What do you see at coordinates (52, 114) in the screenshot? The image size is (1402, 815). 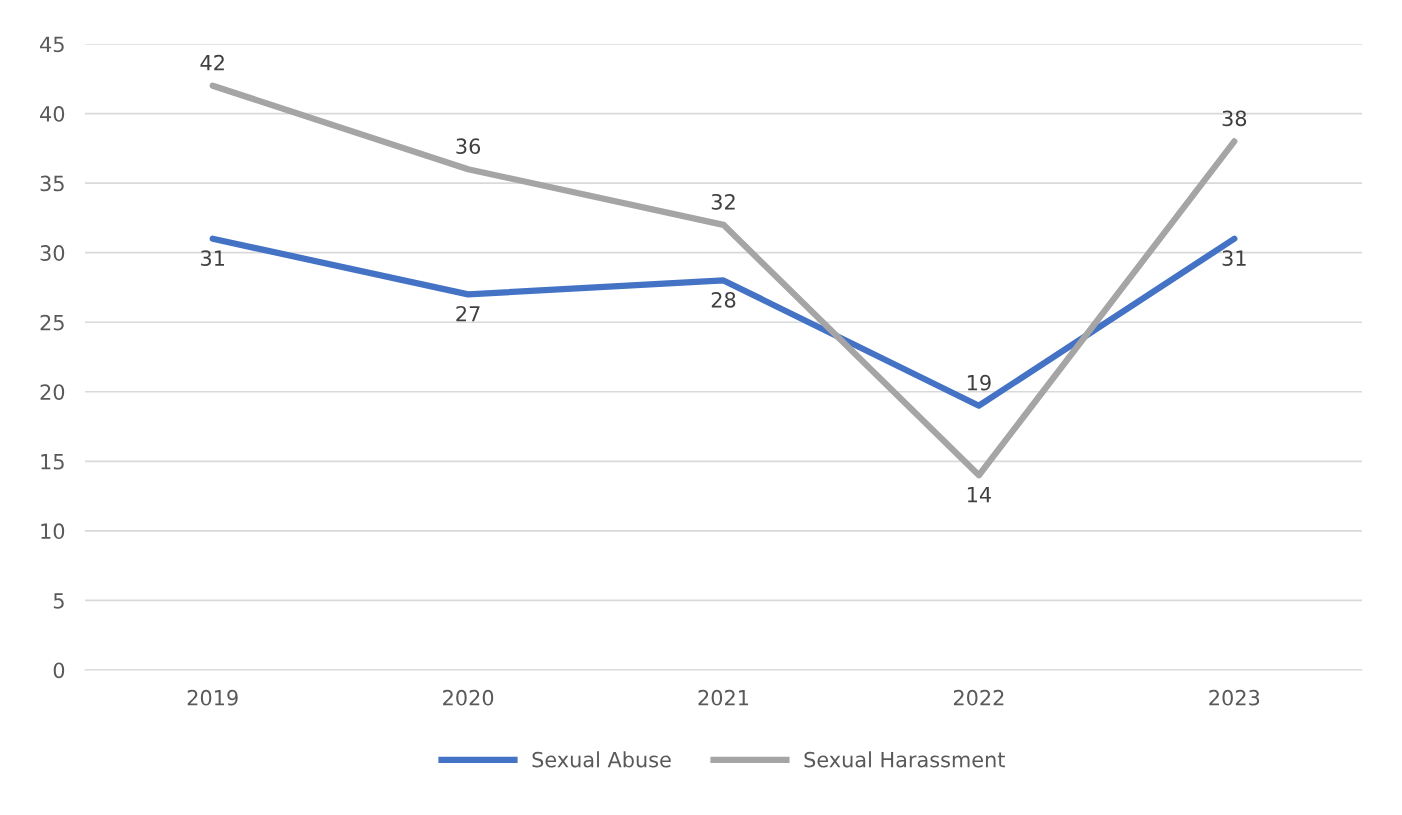 I see `y-tick-label: 40` at bounding box center [52, 114].